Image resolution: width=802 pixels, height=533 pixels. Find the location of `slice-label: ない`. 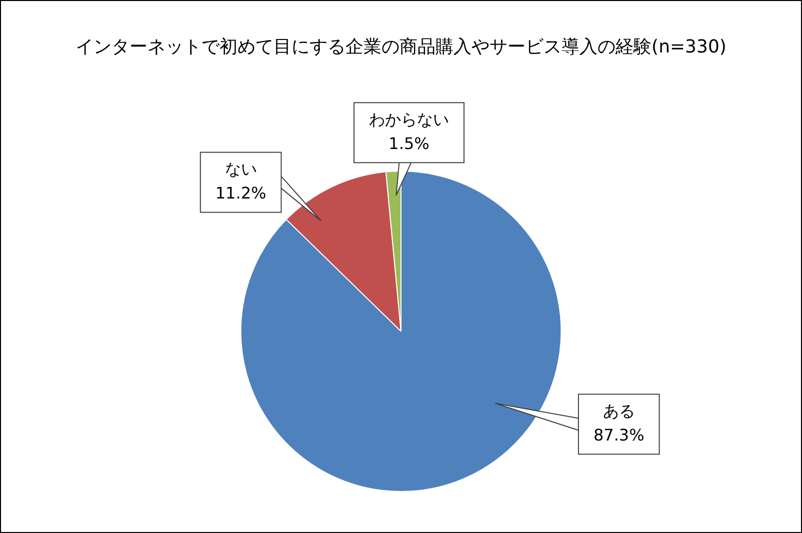

slice-label: ない is located at coordinates (240, 169).